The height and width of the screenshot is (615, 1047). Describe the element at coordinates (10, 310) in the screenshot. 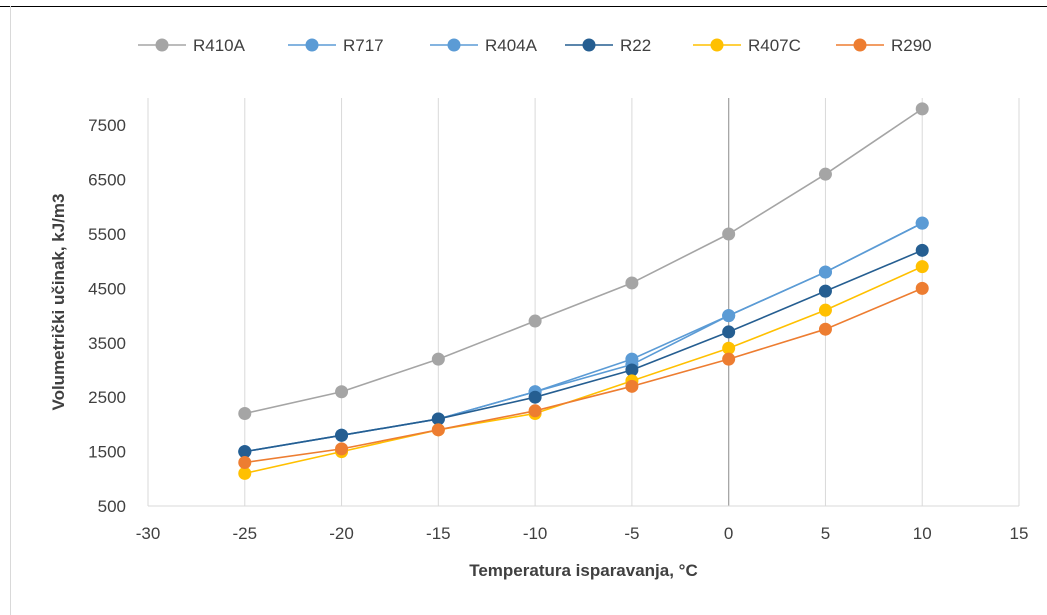

I see `frame-left-border` at that location.